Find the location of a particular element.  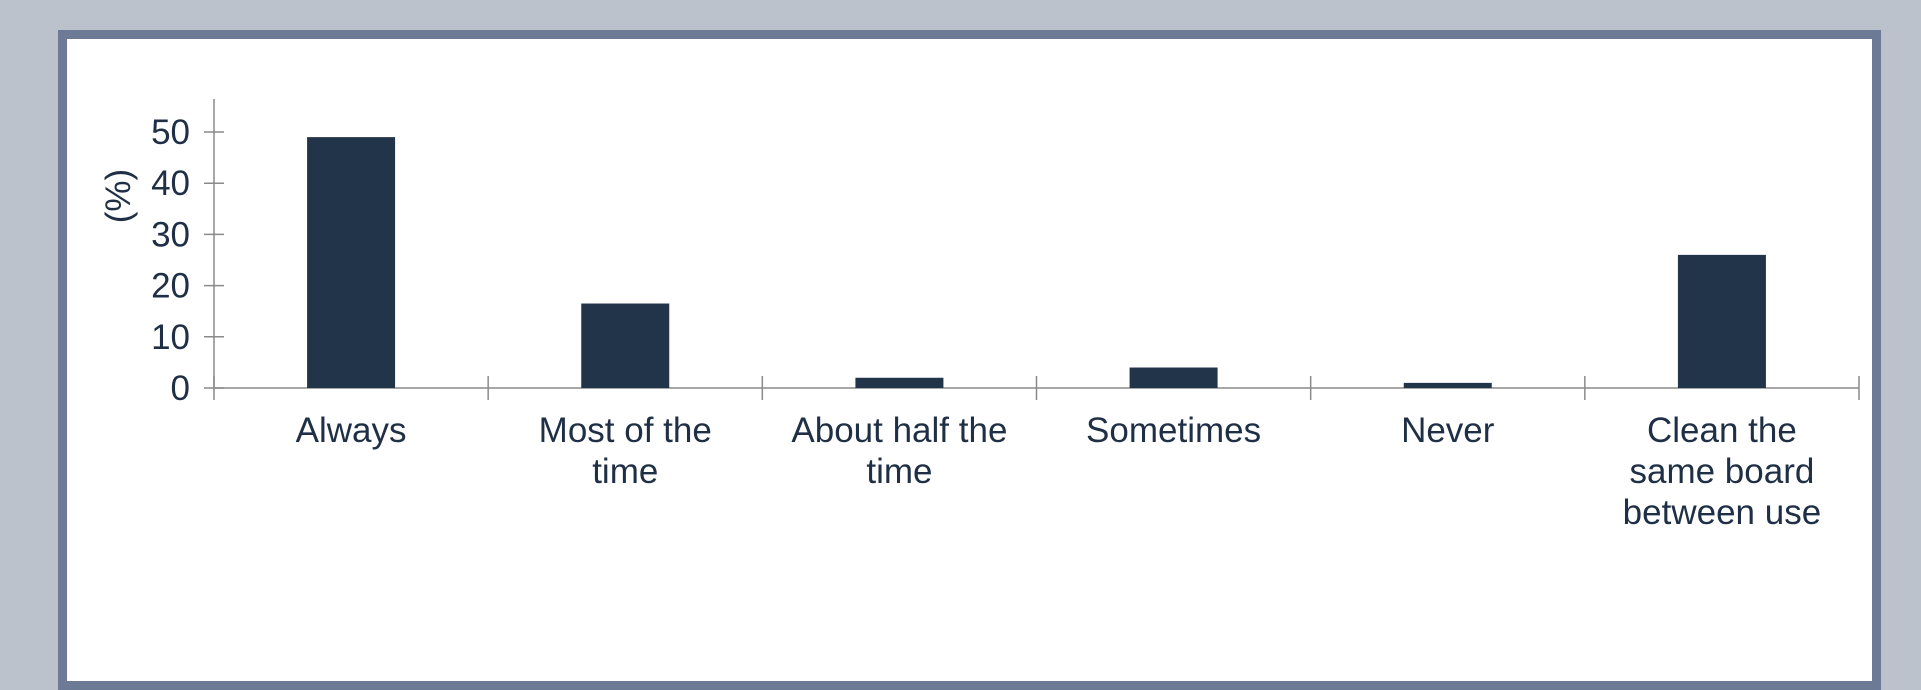

y-tick-label: 10 is located at coordinates (170, 337).